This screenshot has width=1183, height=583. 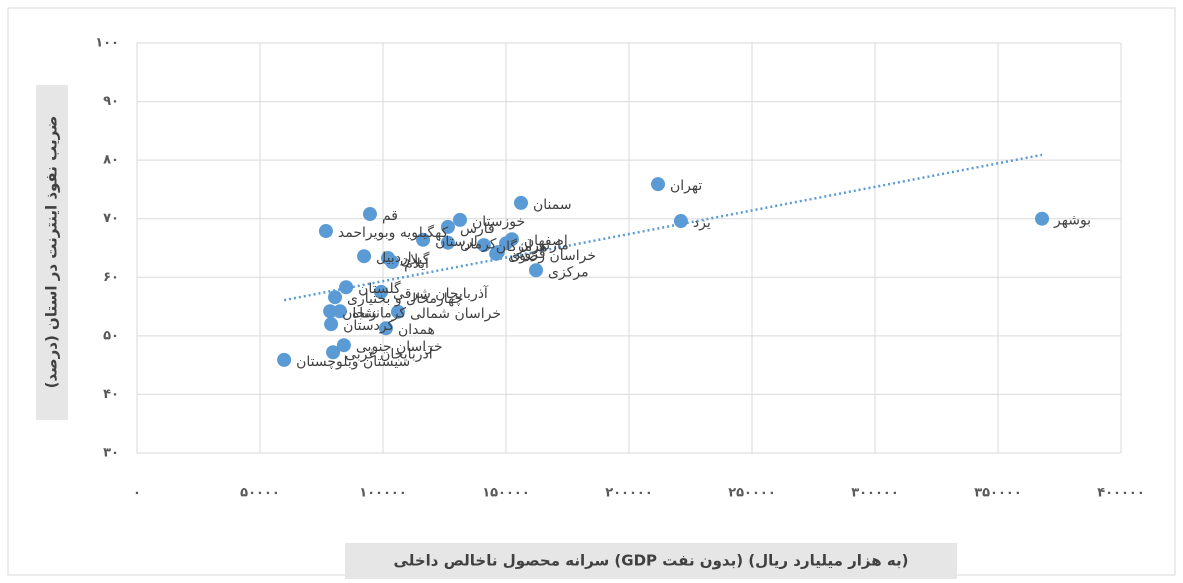 I want to click on x-tick-label: ۲۰۰۰۰۰, so click(x=629, y=493).